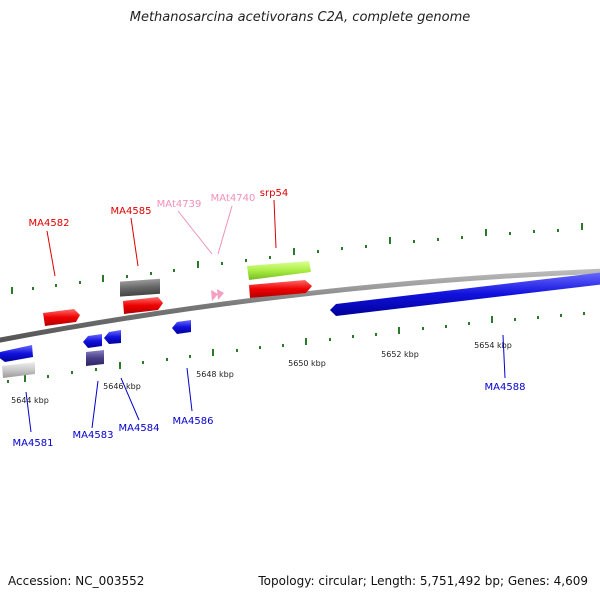 The image size is (600, 600). Describe the element at coordinates (18, 370) in the screenshot. I see `gene-ma4581-grey` at that location.